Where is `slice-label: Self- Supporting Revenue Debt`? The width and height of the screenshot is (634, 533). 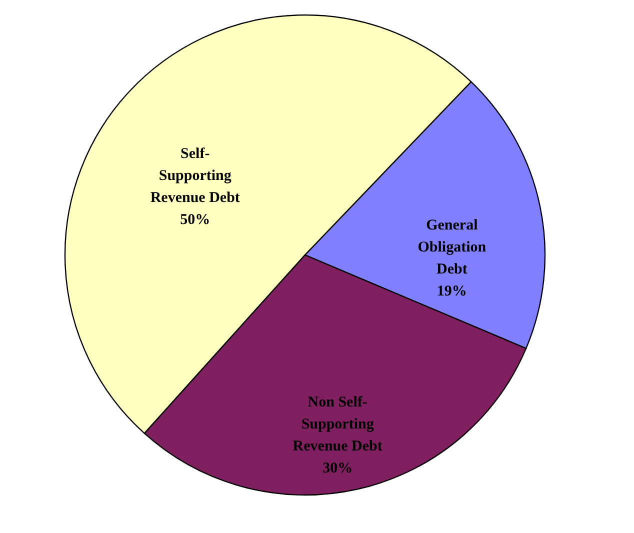
slice-label: Self- Supporting Revenue Debt is located at coordinates (195, 176).